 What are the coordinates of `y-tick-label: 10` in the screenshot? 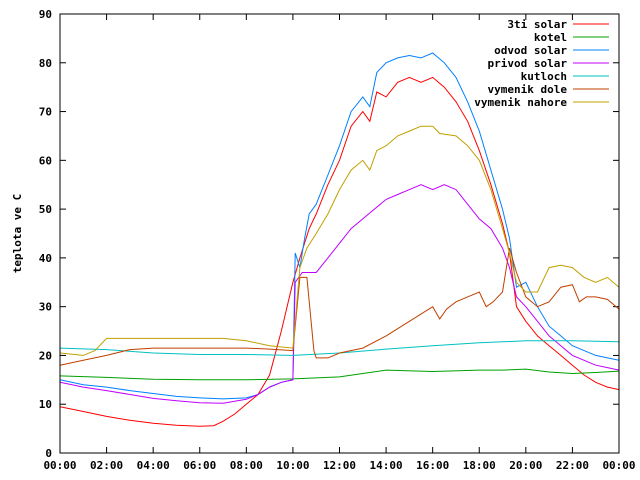 It's located at (45, 404).